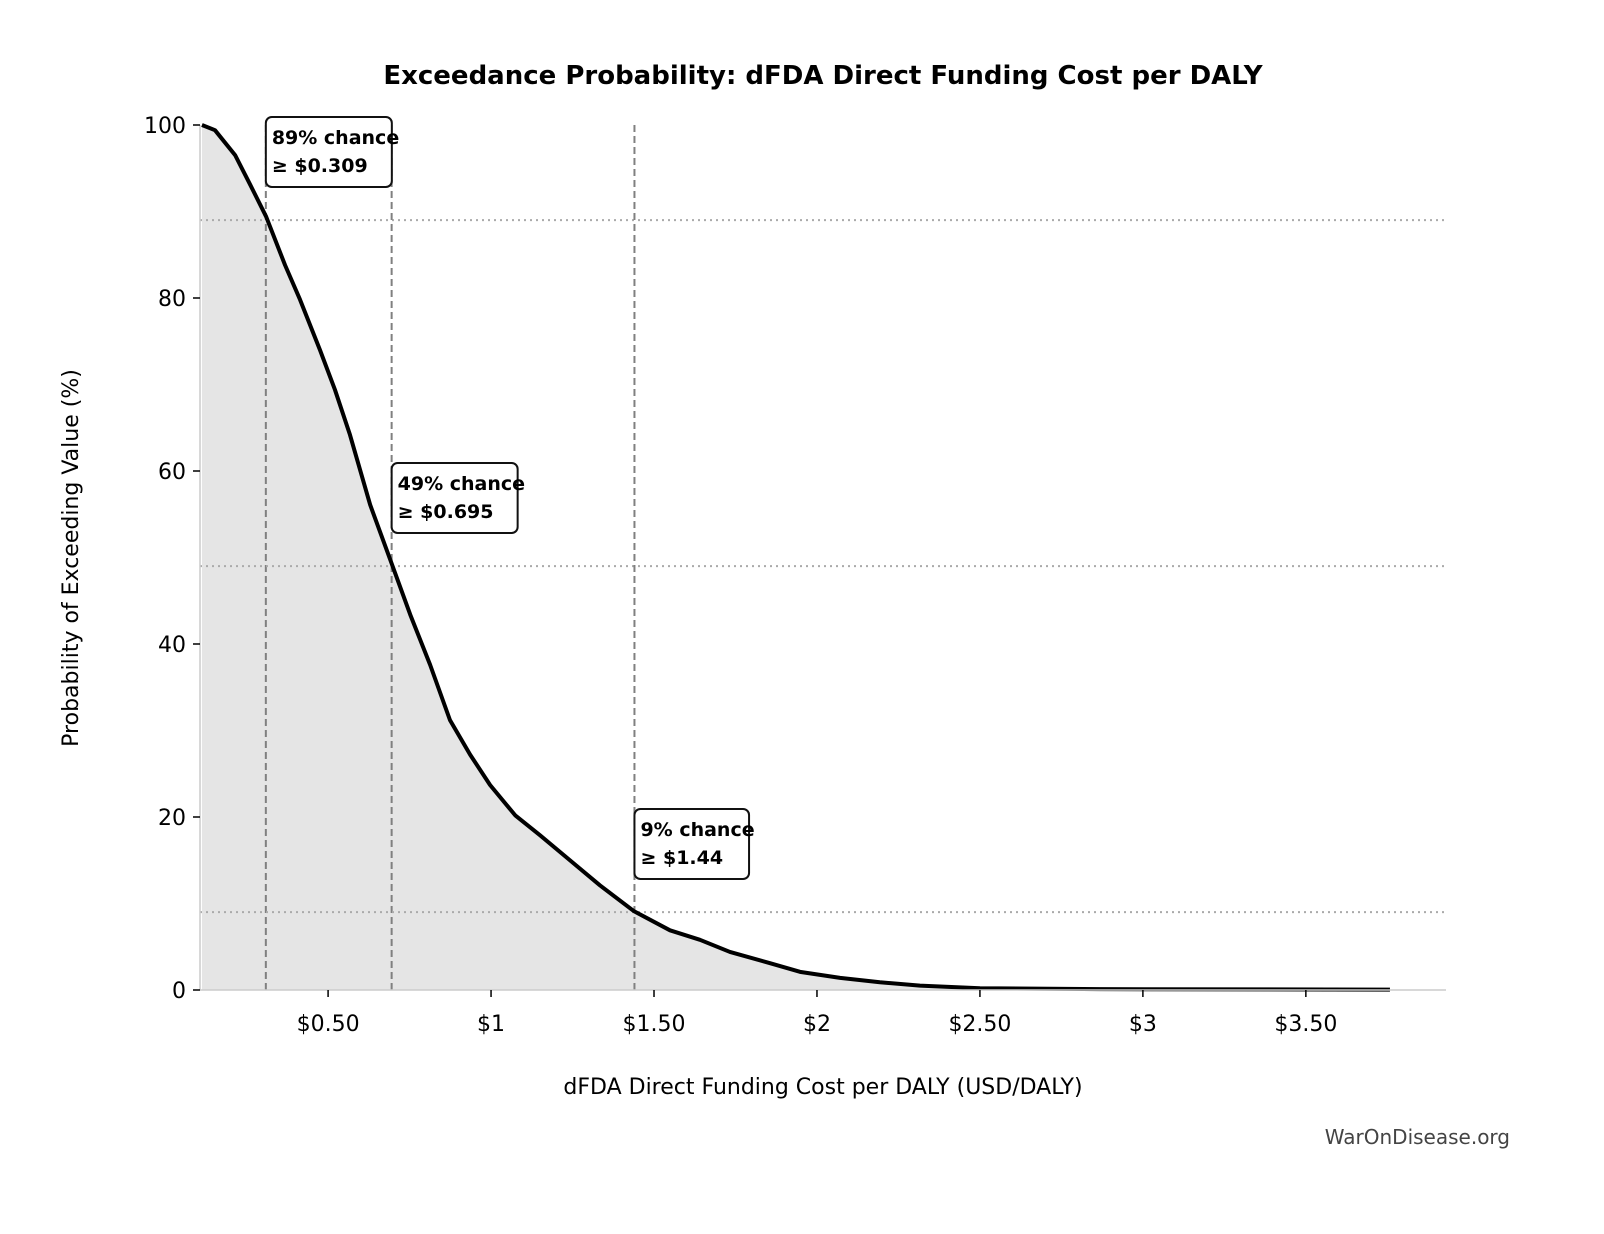  I want to click on x-tick-label: $3, so click(1143, 1024).